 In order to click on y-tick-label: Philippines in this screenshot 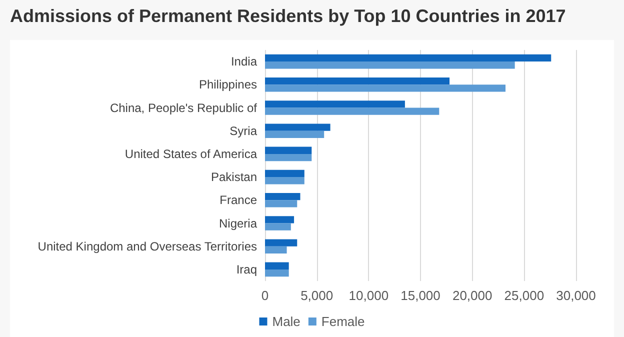, I will do `click(227, 85)`.